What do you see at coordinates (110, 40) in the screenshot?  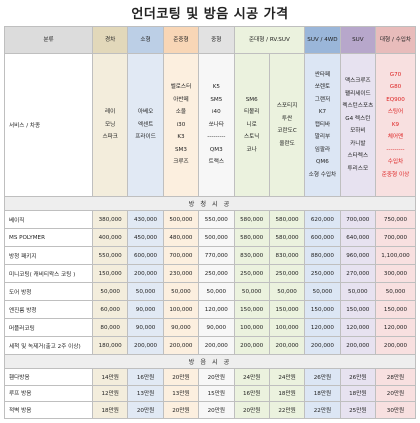 I see `header-cell: 경차` at bounding box center [110, 40].